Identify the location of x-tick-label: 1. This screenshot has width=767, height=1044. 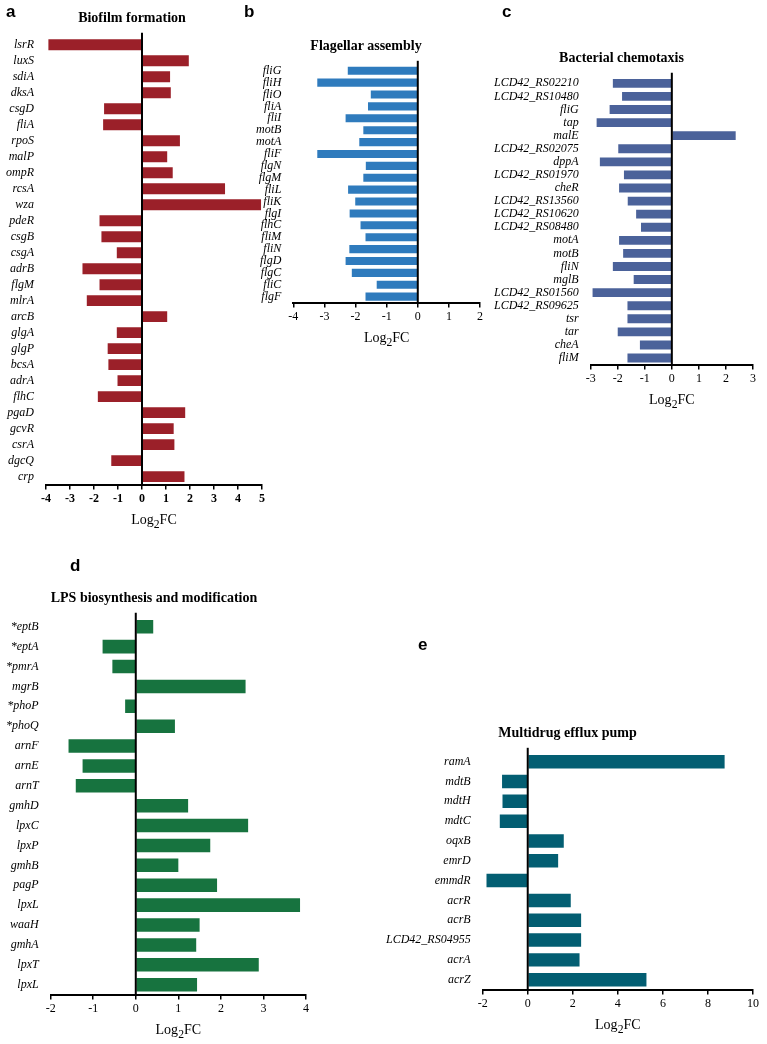
(698, 377).